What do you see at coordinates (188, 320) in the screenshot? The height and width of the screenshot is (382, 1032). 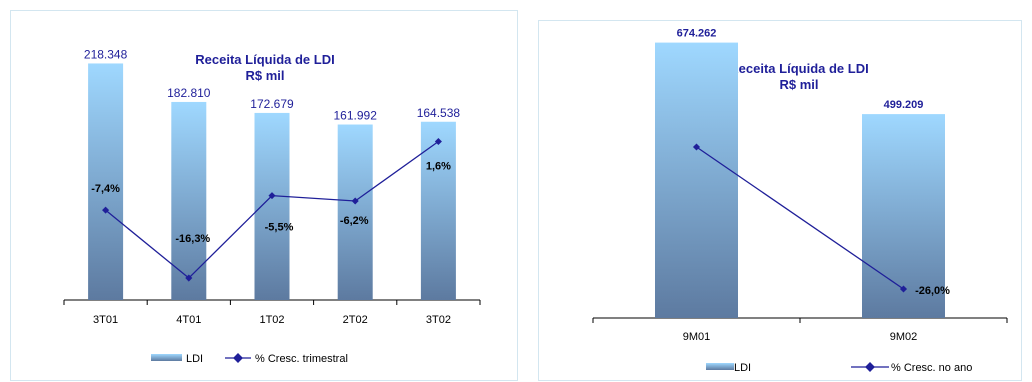 I see `x-tick-label: 4T01` at bounding box center [188, 320].